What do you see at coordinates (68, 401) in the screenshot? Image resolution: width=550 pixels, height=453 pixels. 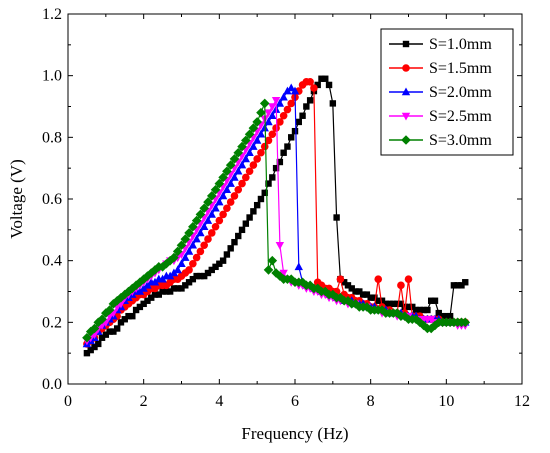 I see `x-tick-label: 0` at bounding box center [68, 401].